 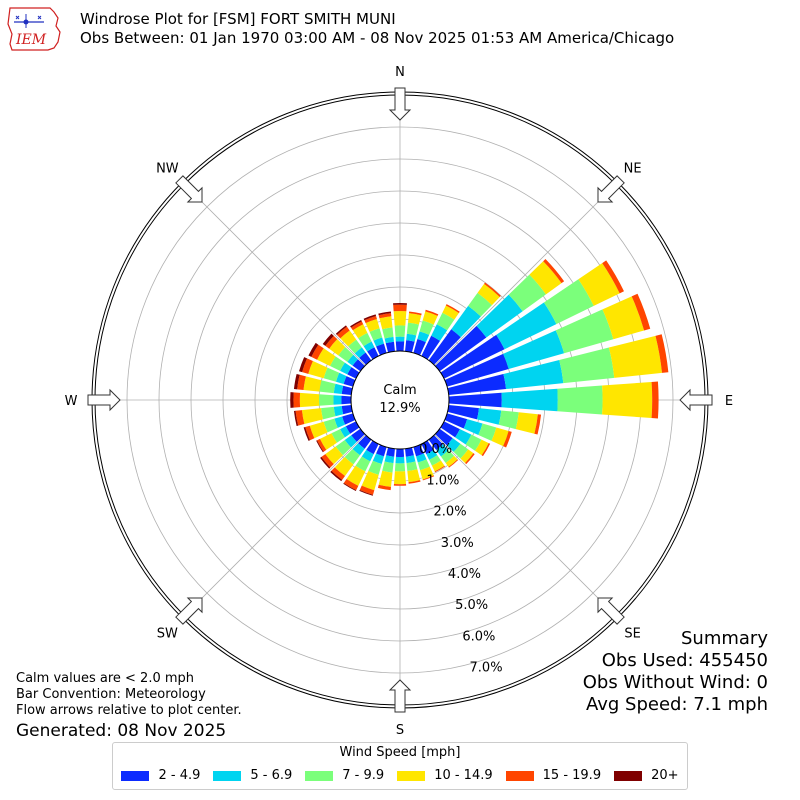 I want to click on flow-arrow-icon, so click(x=611, y=611).